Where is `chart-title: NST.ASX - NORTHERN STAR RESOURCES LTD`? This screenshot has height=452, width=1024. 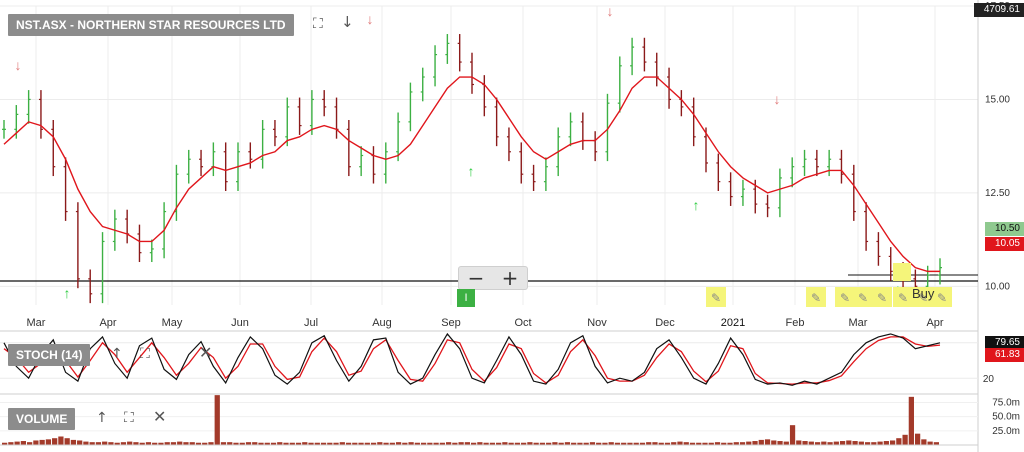 chart-title: NST.ASX - NORTHERN STAR RESOURCES LTD is located at coordinates (151, 25).